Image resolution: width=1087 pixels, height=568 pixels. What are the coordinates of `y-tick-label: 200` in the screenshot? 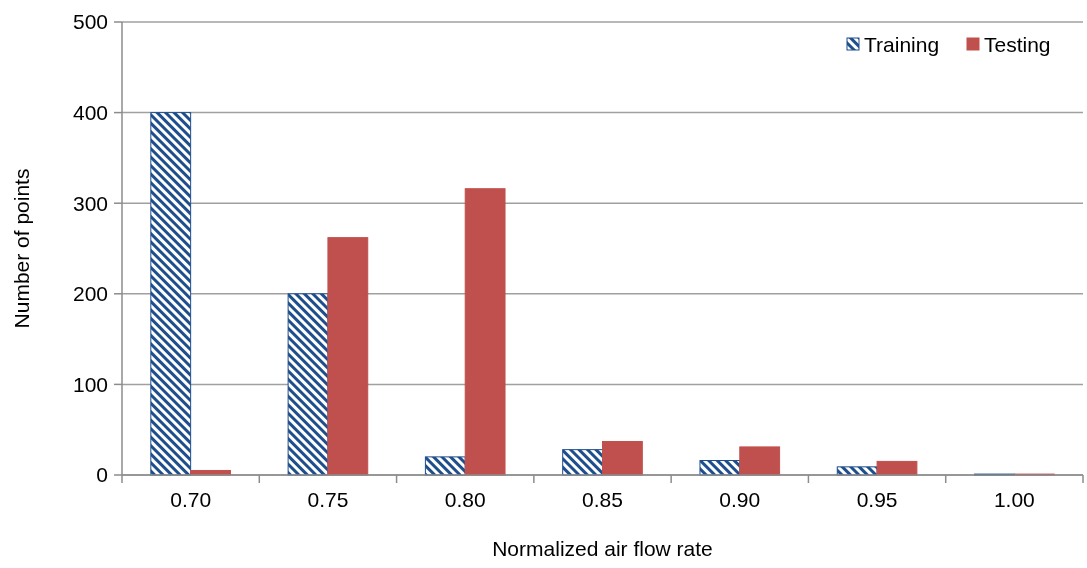 It's located at (90, 294).